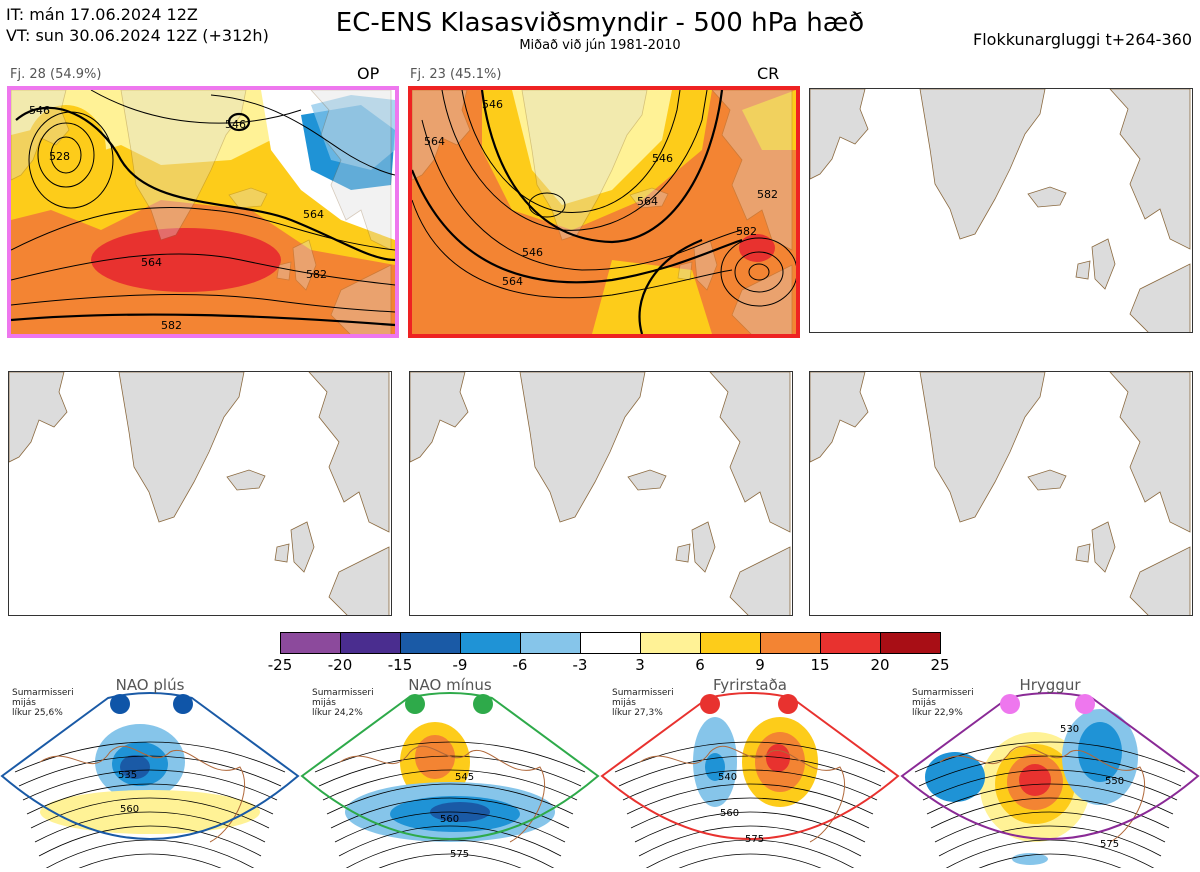 The image size is (1200, 872). What do you see at coordinates (56, 74) in the screenshot?
I see `cluster1-caption: Fj. 28 (54.9%)` at bounding box center [56, 74].